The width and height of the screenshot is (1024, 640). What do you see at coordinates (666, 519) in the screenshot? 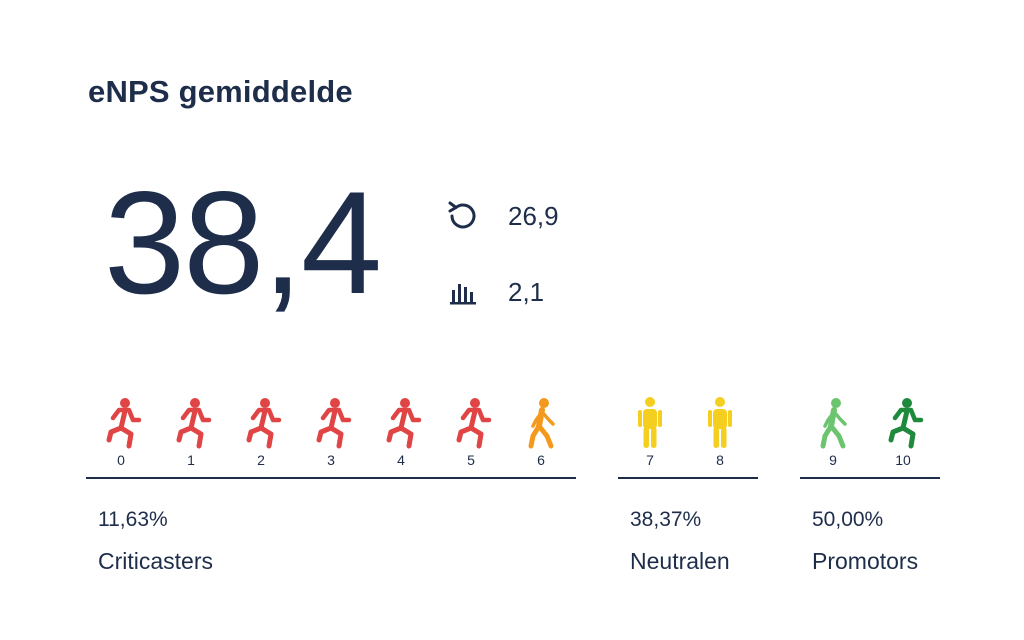
I see `neutrals-percentage: 38,37%` at bounding box center [666, 519].